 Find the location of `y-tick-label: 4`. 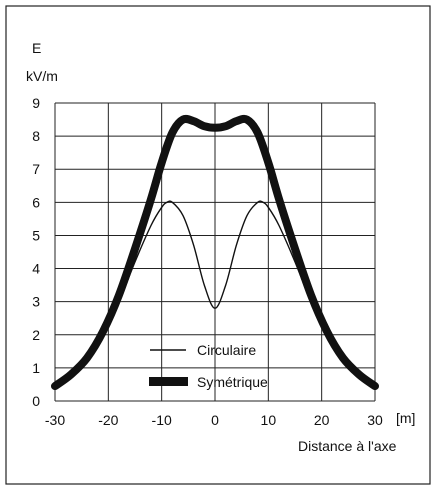

y-tick-label: 4 is located at coordinates (36, 269).